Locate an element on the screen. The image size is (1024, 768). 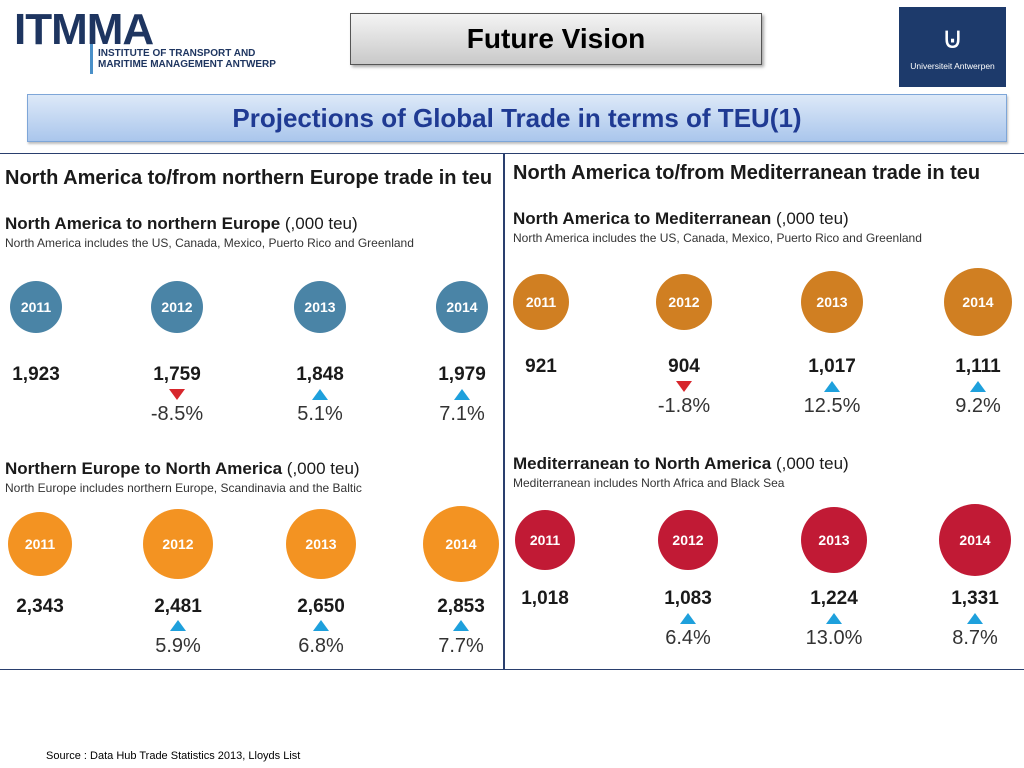
teu-value: 1,331 is located at coordinates (975, 598).